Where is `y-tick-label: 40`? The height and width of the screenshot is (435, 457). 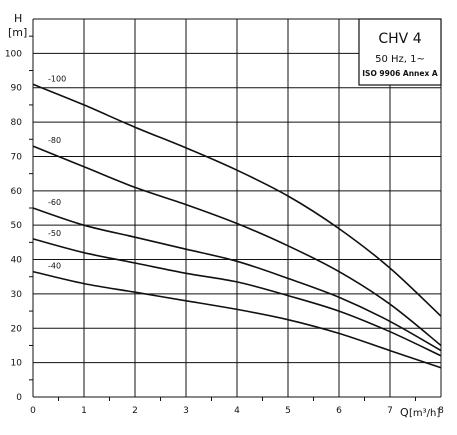 y-tick-label: 40 is located at coordinates (17, 261).